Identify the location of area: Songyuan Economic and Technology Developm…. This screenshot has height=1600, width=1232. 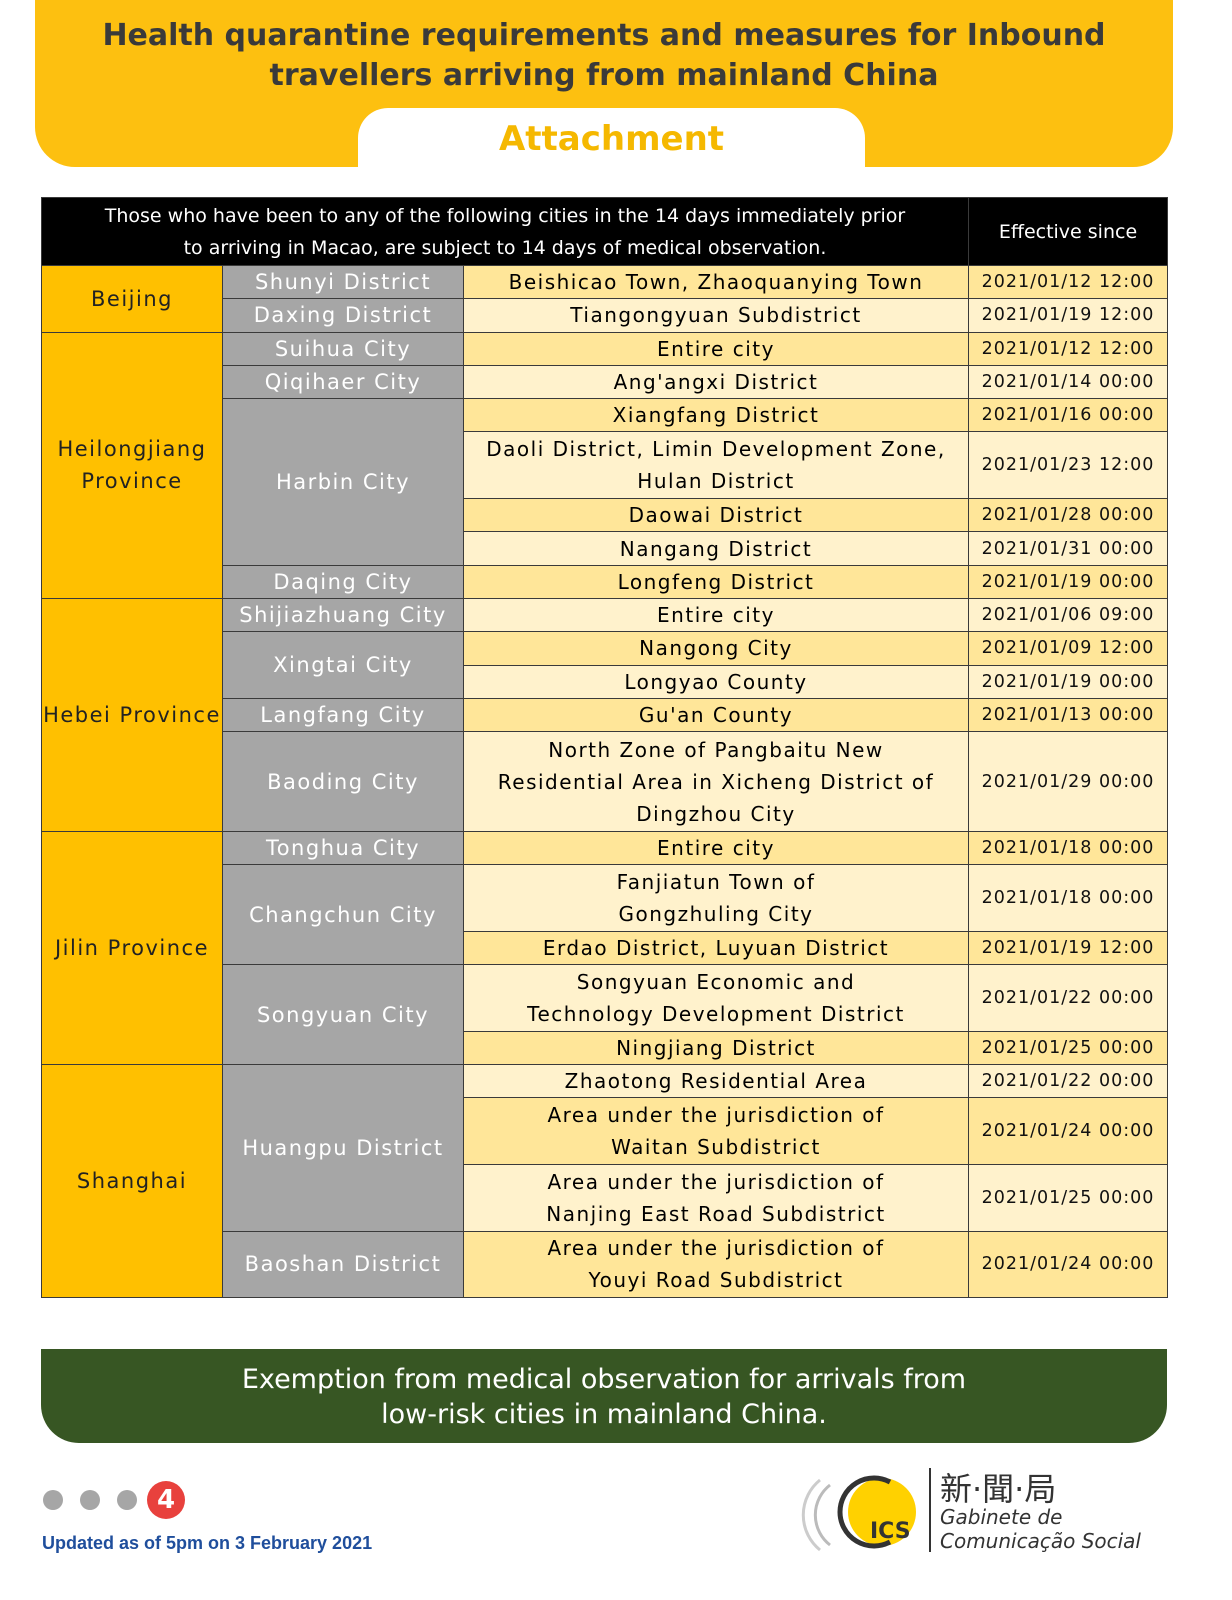
(716, 998).